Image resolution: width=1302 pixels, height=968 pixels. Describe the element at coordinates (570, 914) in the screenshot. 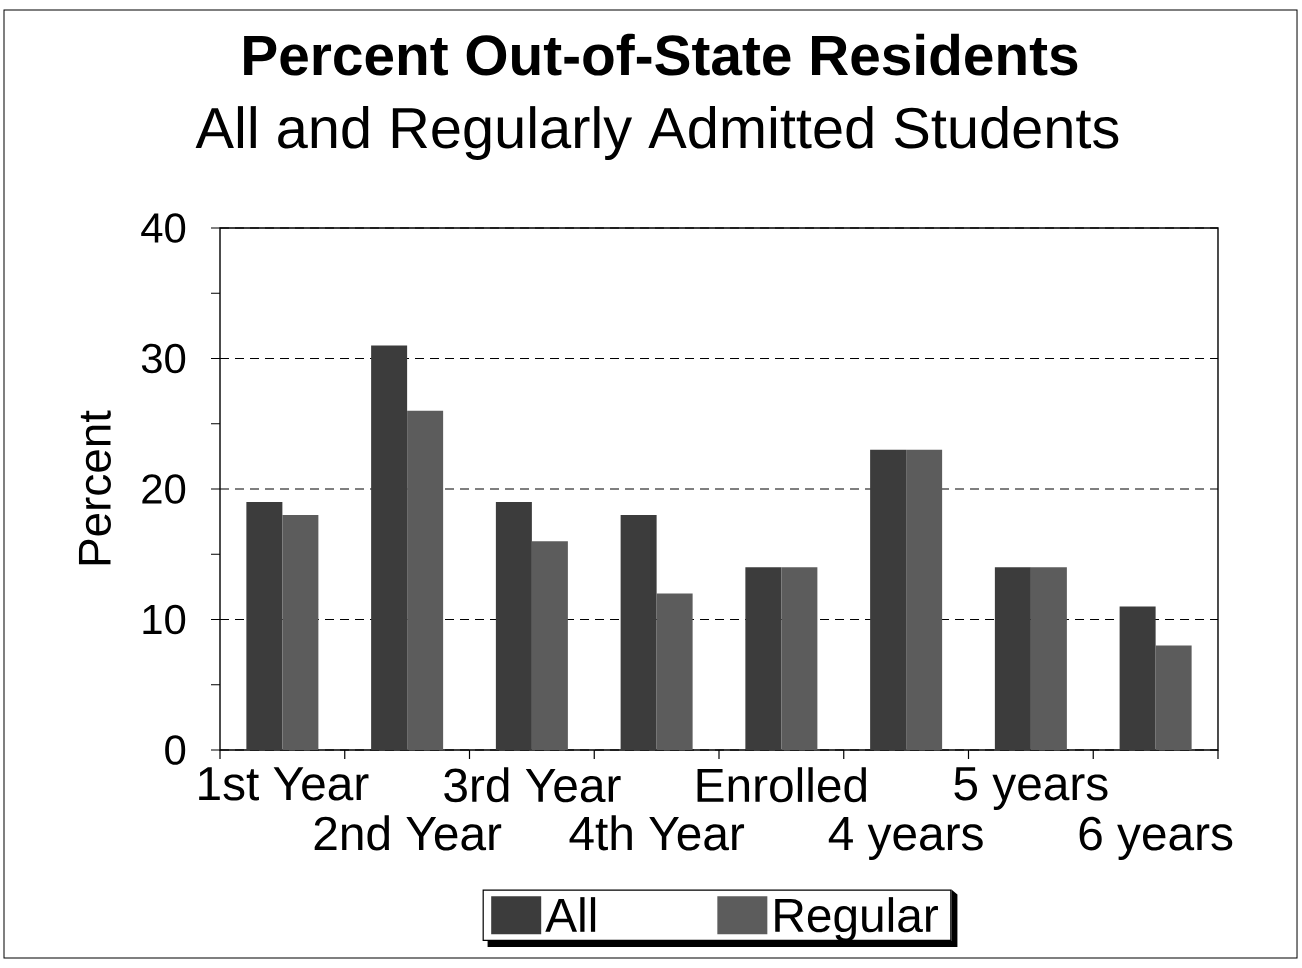

I see `legend-label: All` at that location.